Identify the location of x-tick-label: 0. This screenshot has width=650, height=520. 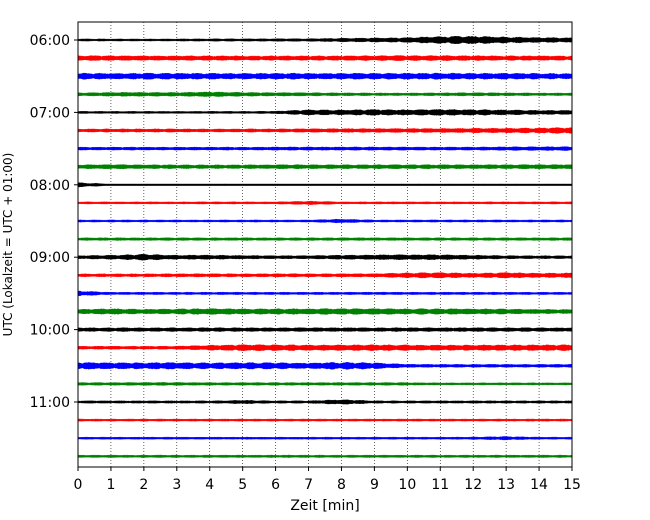
(78, 485).